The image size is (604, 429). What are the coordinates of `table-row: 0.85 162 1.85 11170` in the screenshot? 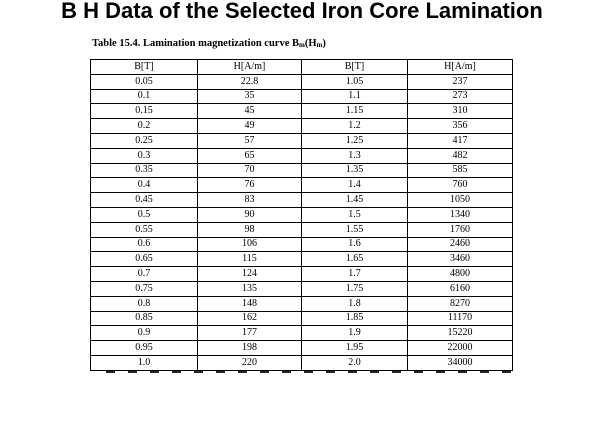 It's located at (301, 318).